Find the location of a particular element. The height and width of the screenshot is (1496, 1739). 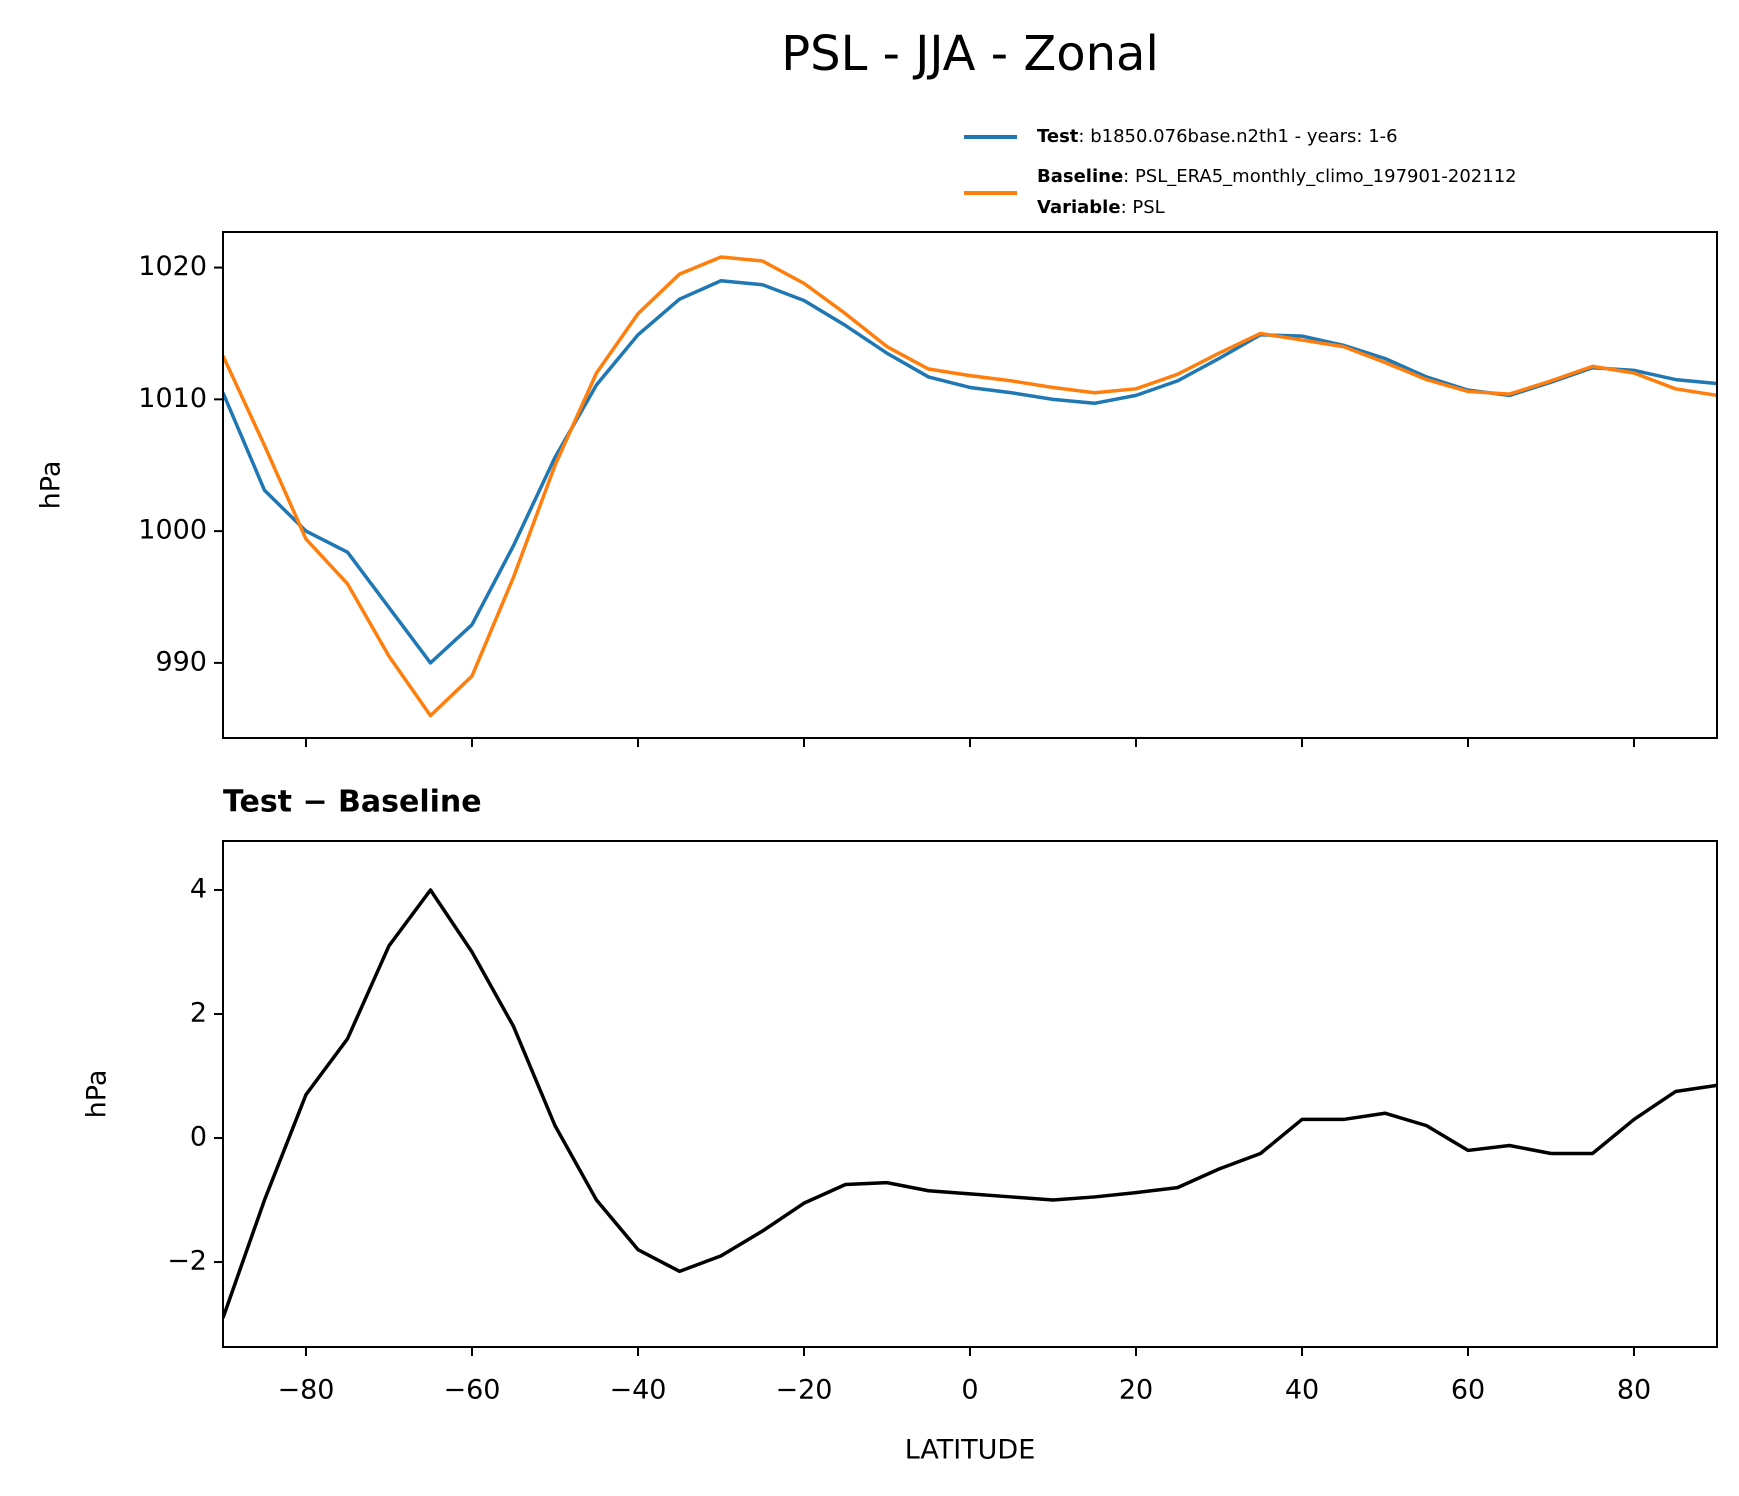

legend-name: Variable is located at coordinates (1079, 207).